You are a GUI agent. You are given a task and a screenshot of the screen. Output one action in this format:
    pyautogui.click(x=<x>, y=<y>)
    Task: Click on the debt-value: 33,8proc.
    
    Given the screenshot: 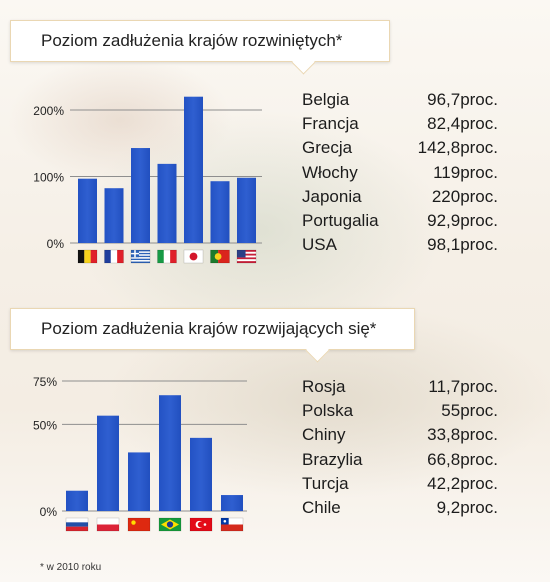 What is the action you would take?
    pyautogui.click(x=462, y=435)
    